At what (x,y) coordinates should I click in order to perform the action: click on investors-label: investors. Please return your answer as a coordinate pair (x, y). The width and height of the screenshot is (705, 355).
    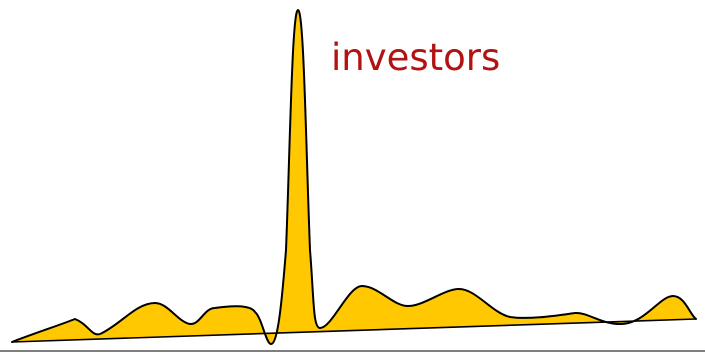
    Looking at the image, I should click on (415, 57).